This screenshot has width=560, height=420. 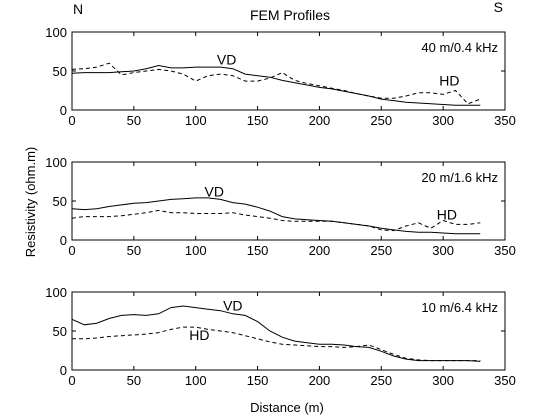 I want to click on subplot-annotation: 20 m/1.6 kHz, so click(x=459, y=177).